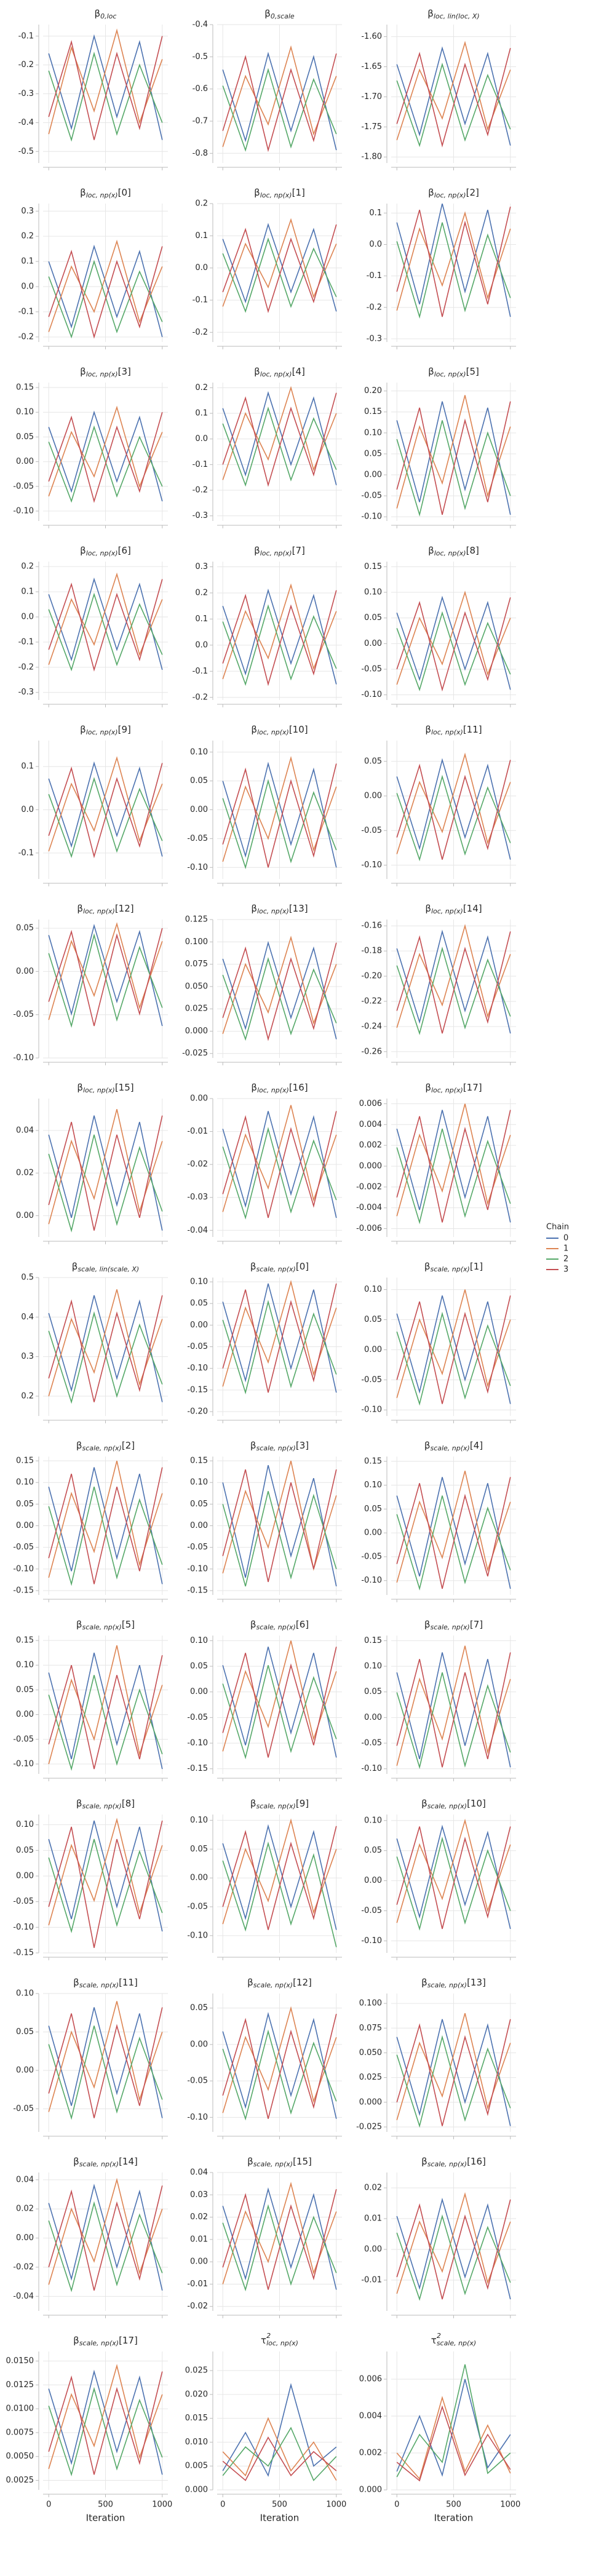 This screenshot has width=612, height=2576. I want to click on panel-title: βloc, np(x)[12], so click(105, 909).